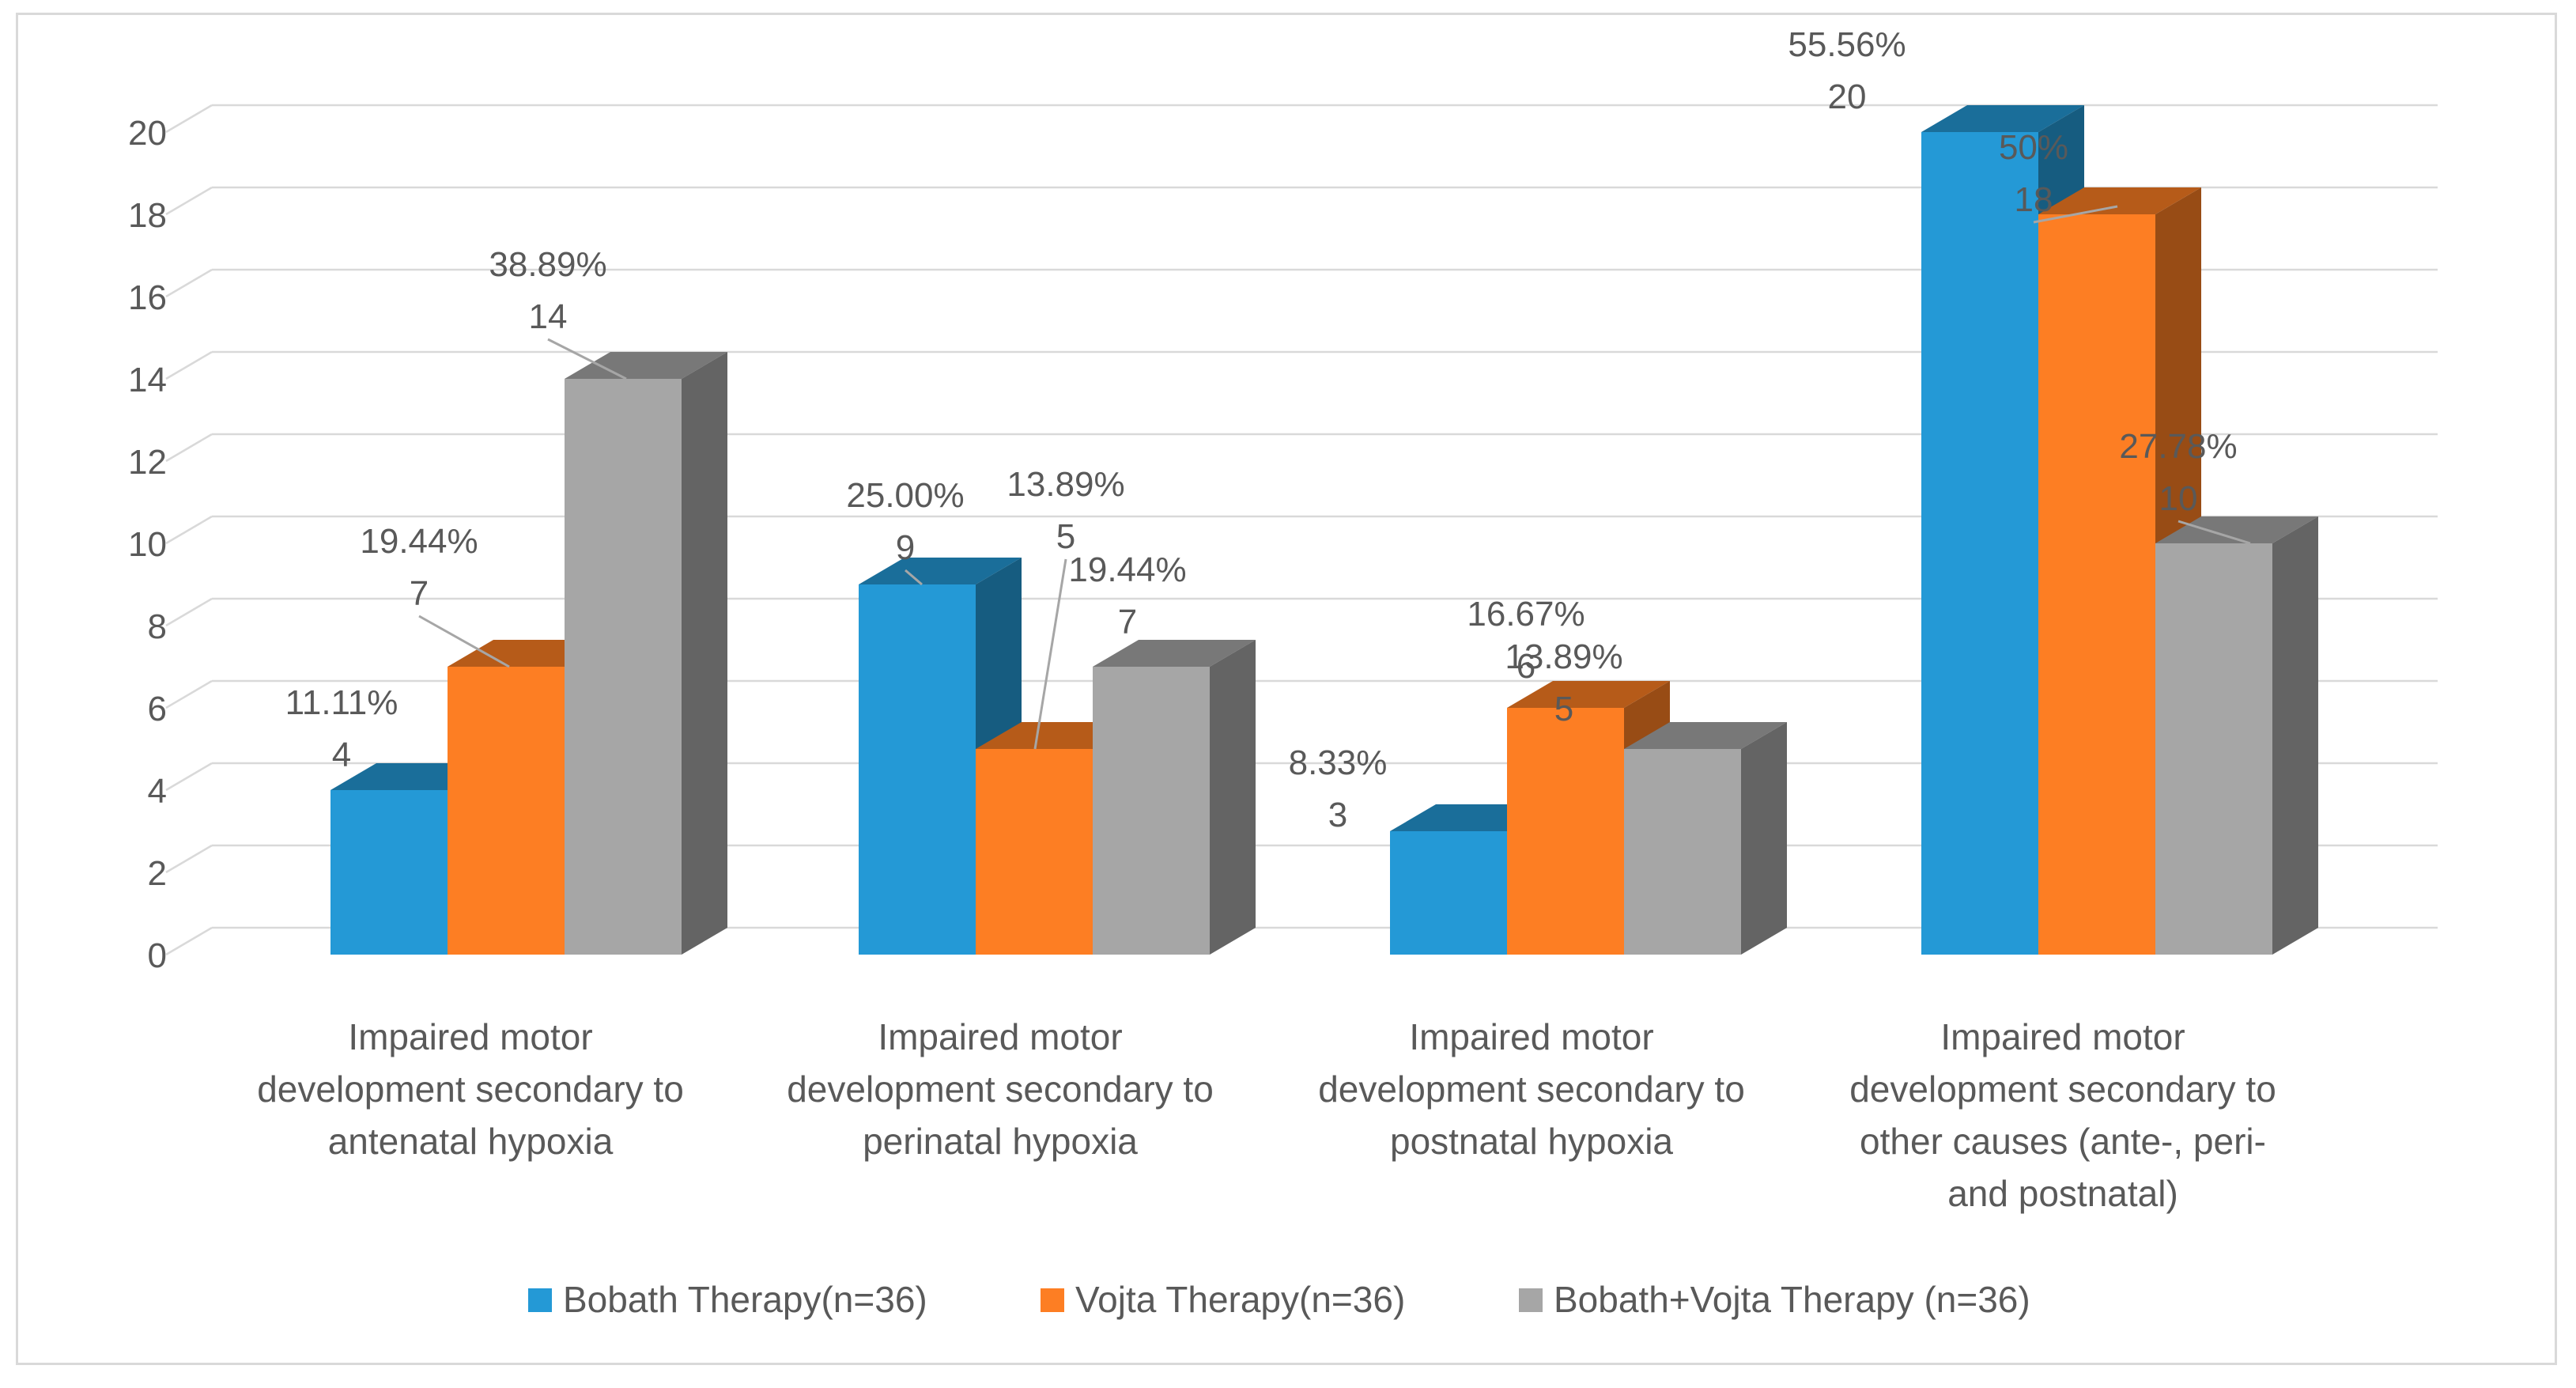  What do you see at coordinates (905, 547) in the screenshot?
I see `data-label-value: 9` at bounding box center [905, 547].